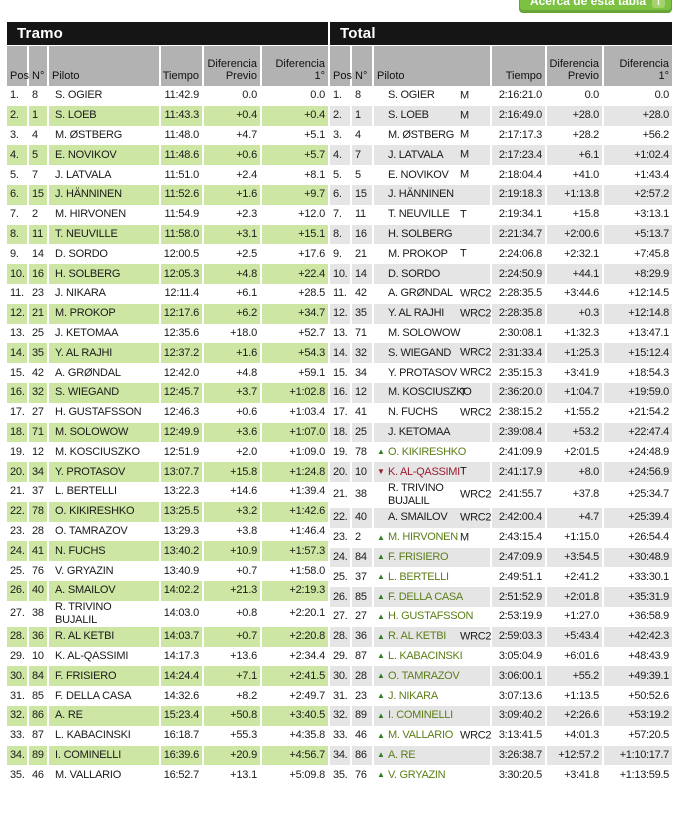 Image resolution: width=675 pixels, height=819 pixels. What do you see at coordinates (425, 655) in the screenshot?
I see `driver-name: L. KABACINSKI` at bounding box center [425, 655].